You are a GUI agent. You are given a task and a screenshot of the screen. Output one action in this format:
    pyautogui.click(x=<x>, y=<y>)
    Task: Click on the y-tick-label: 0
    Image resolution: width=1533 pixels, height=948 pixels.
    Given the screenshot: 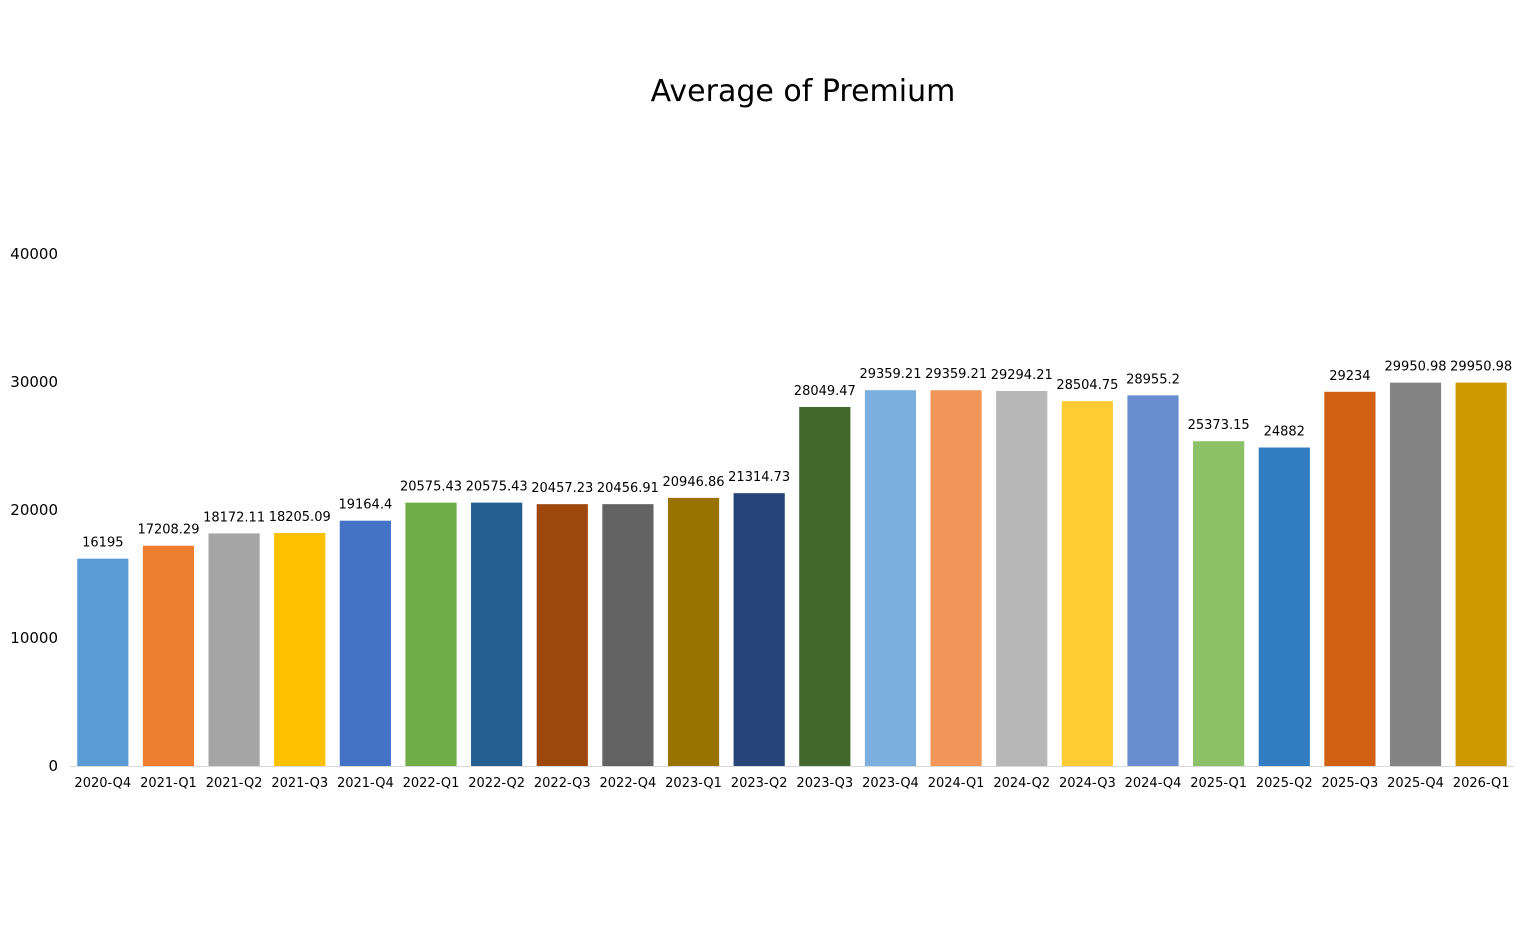 What is the action you would take?
    pyautogui.click(x=53, y=766)
    